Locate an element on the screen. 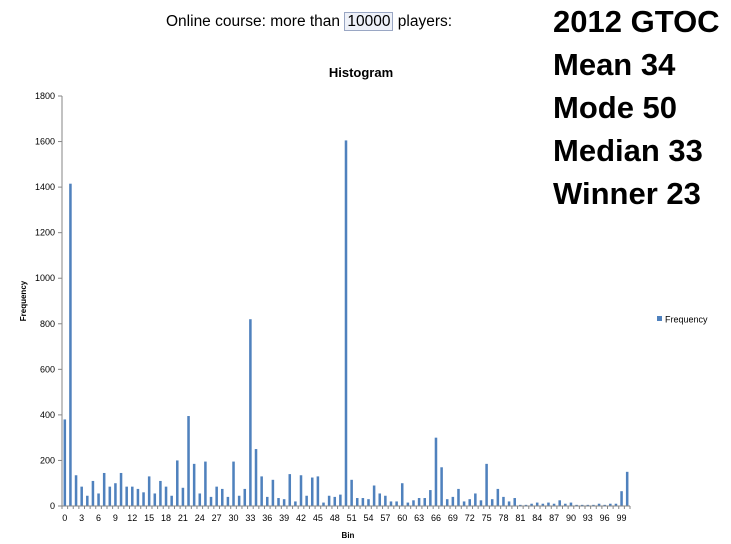 This screenshot has height=544, width=731. x-axis-title: Bin is located at coordinates (348, 535).